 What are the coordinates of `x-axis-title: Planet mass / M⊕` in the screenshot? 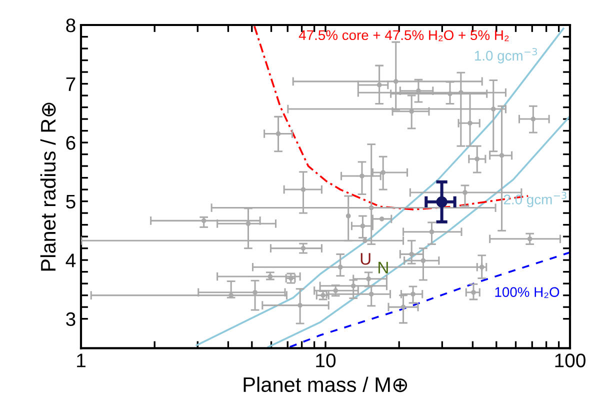 It's located at (326, 384).